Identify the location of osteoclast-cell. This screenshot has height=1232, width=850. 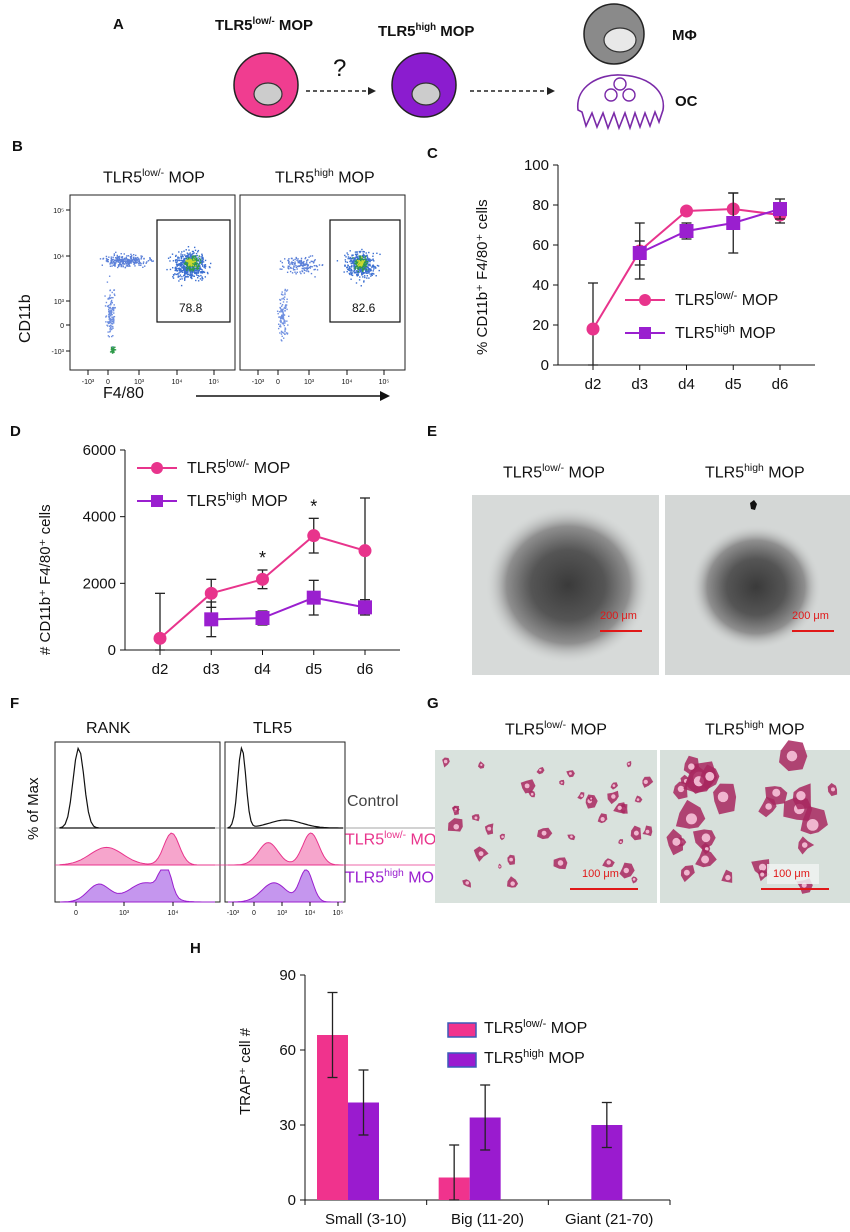
(621, 102).